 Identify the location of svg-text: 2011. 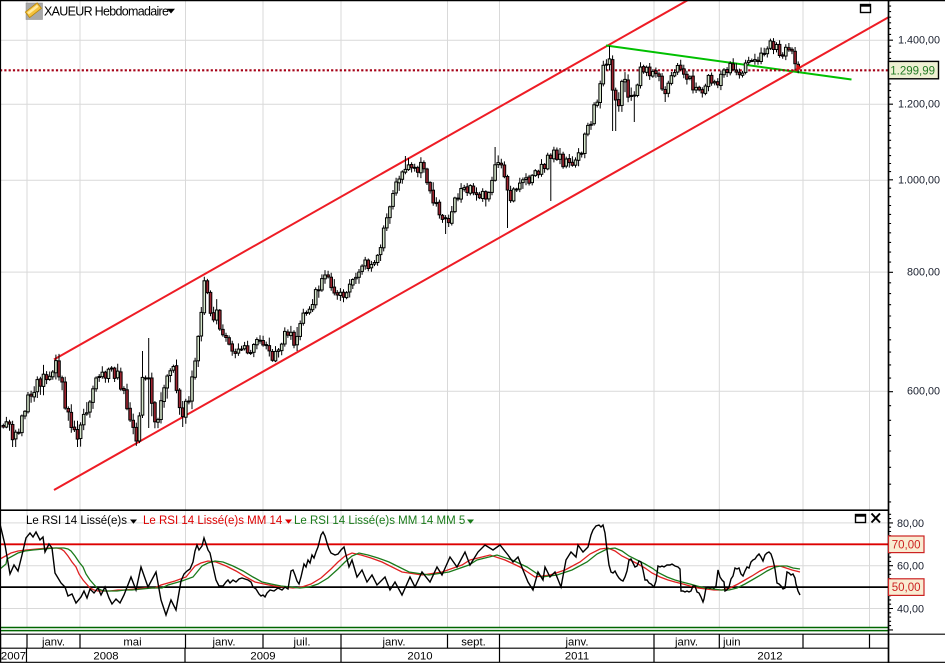
(577, 656).